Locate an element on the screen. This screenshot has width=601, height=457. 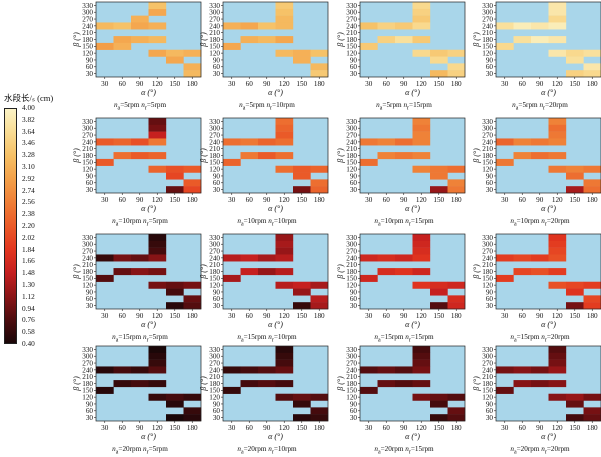
panel-caption: na=10rpm nr=20rpm is located at coordinates (540, 222).